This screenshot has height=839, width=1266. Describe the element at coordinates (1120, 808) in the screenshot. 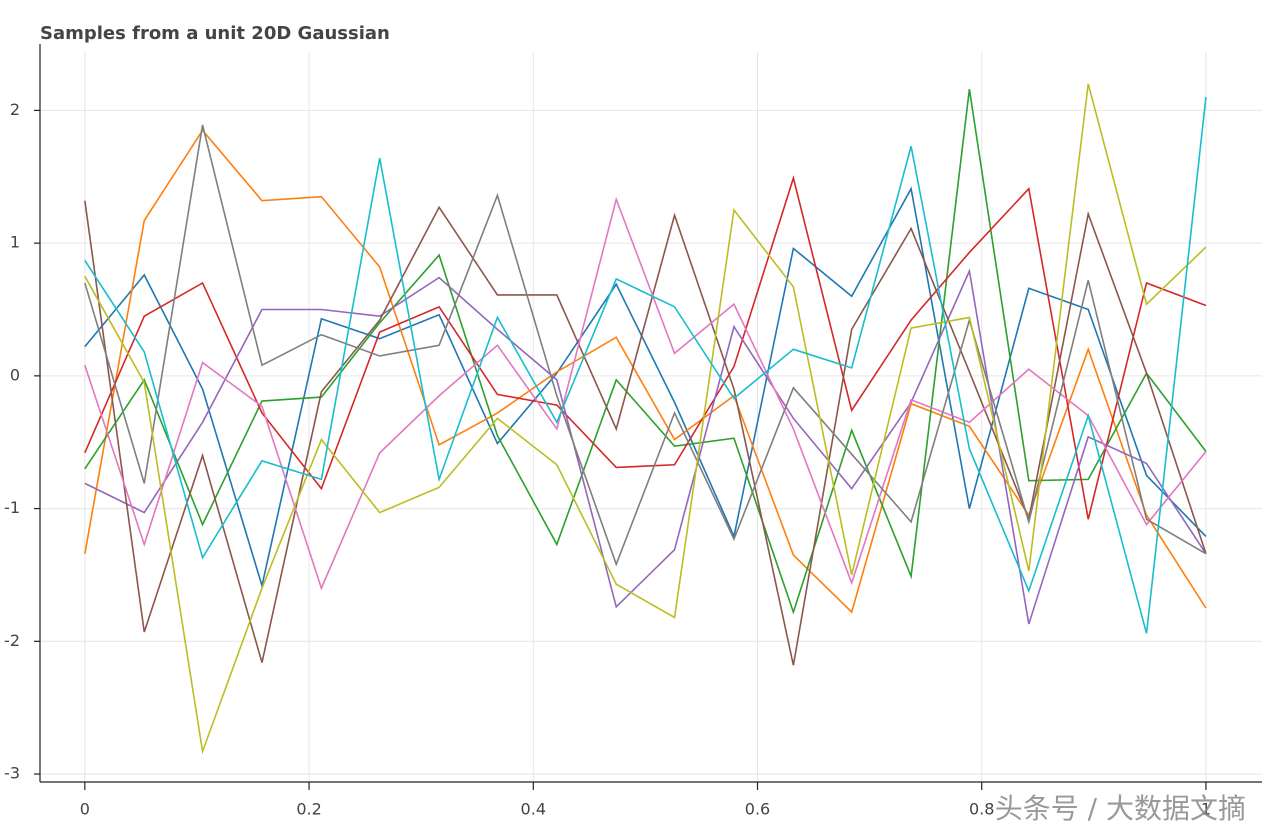

I see `watermark: 头条号 / 大数据文摘` at that location.